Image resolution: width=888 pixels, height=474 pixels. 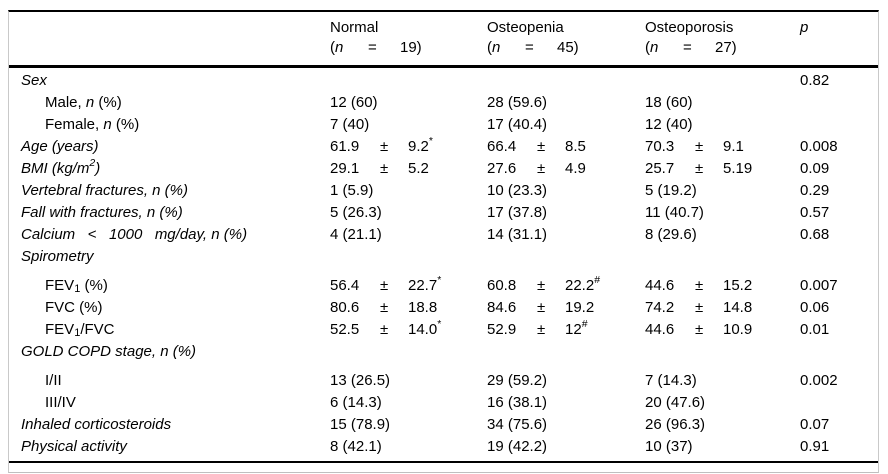 I want to click on row-label: Vertebral fractures, n (%), so click(x=104, y=190).